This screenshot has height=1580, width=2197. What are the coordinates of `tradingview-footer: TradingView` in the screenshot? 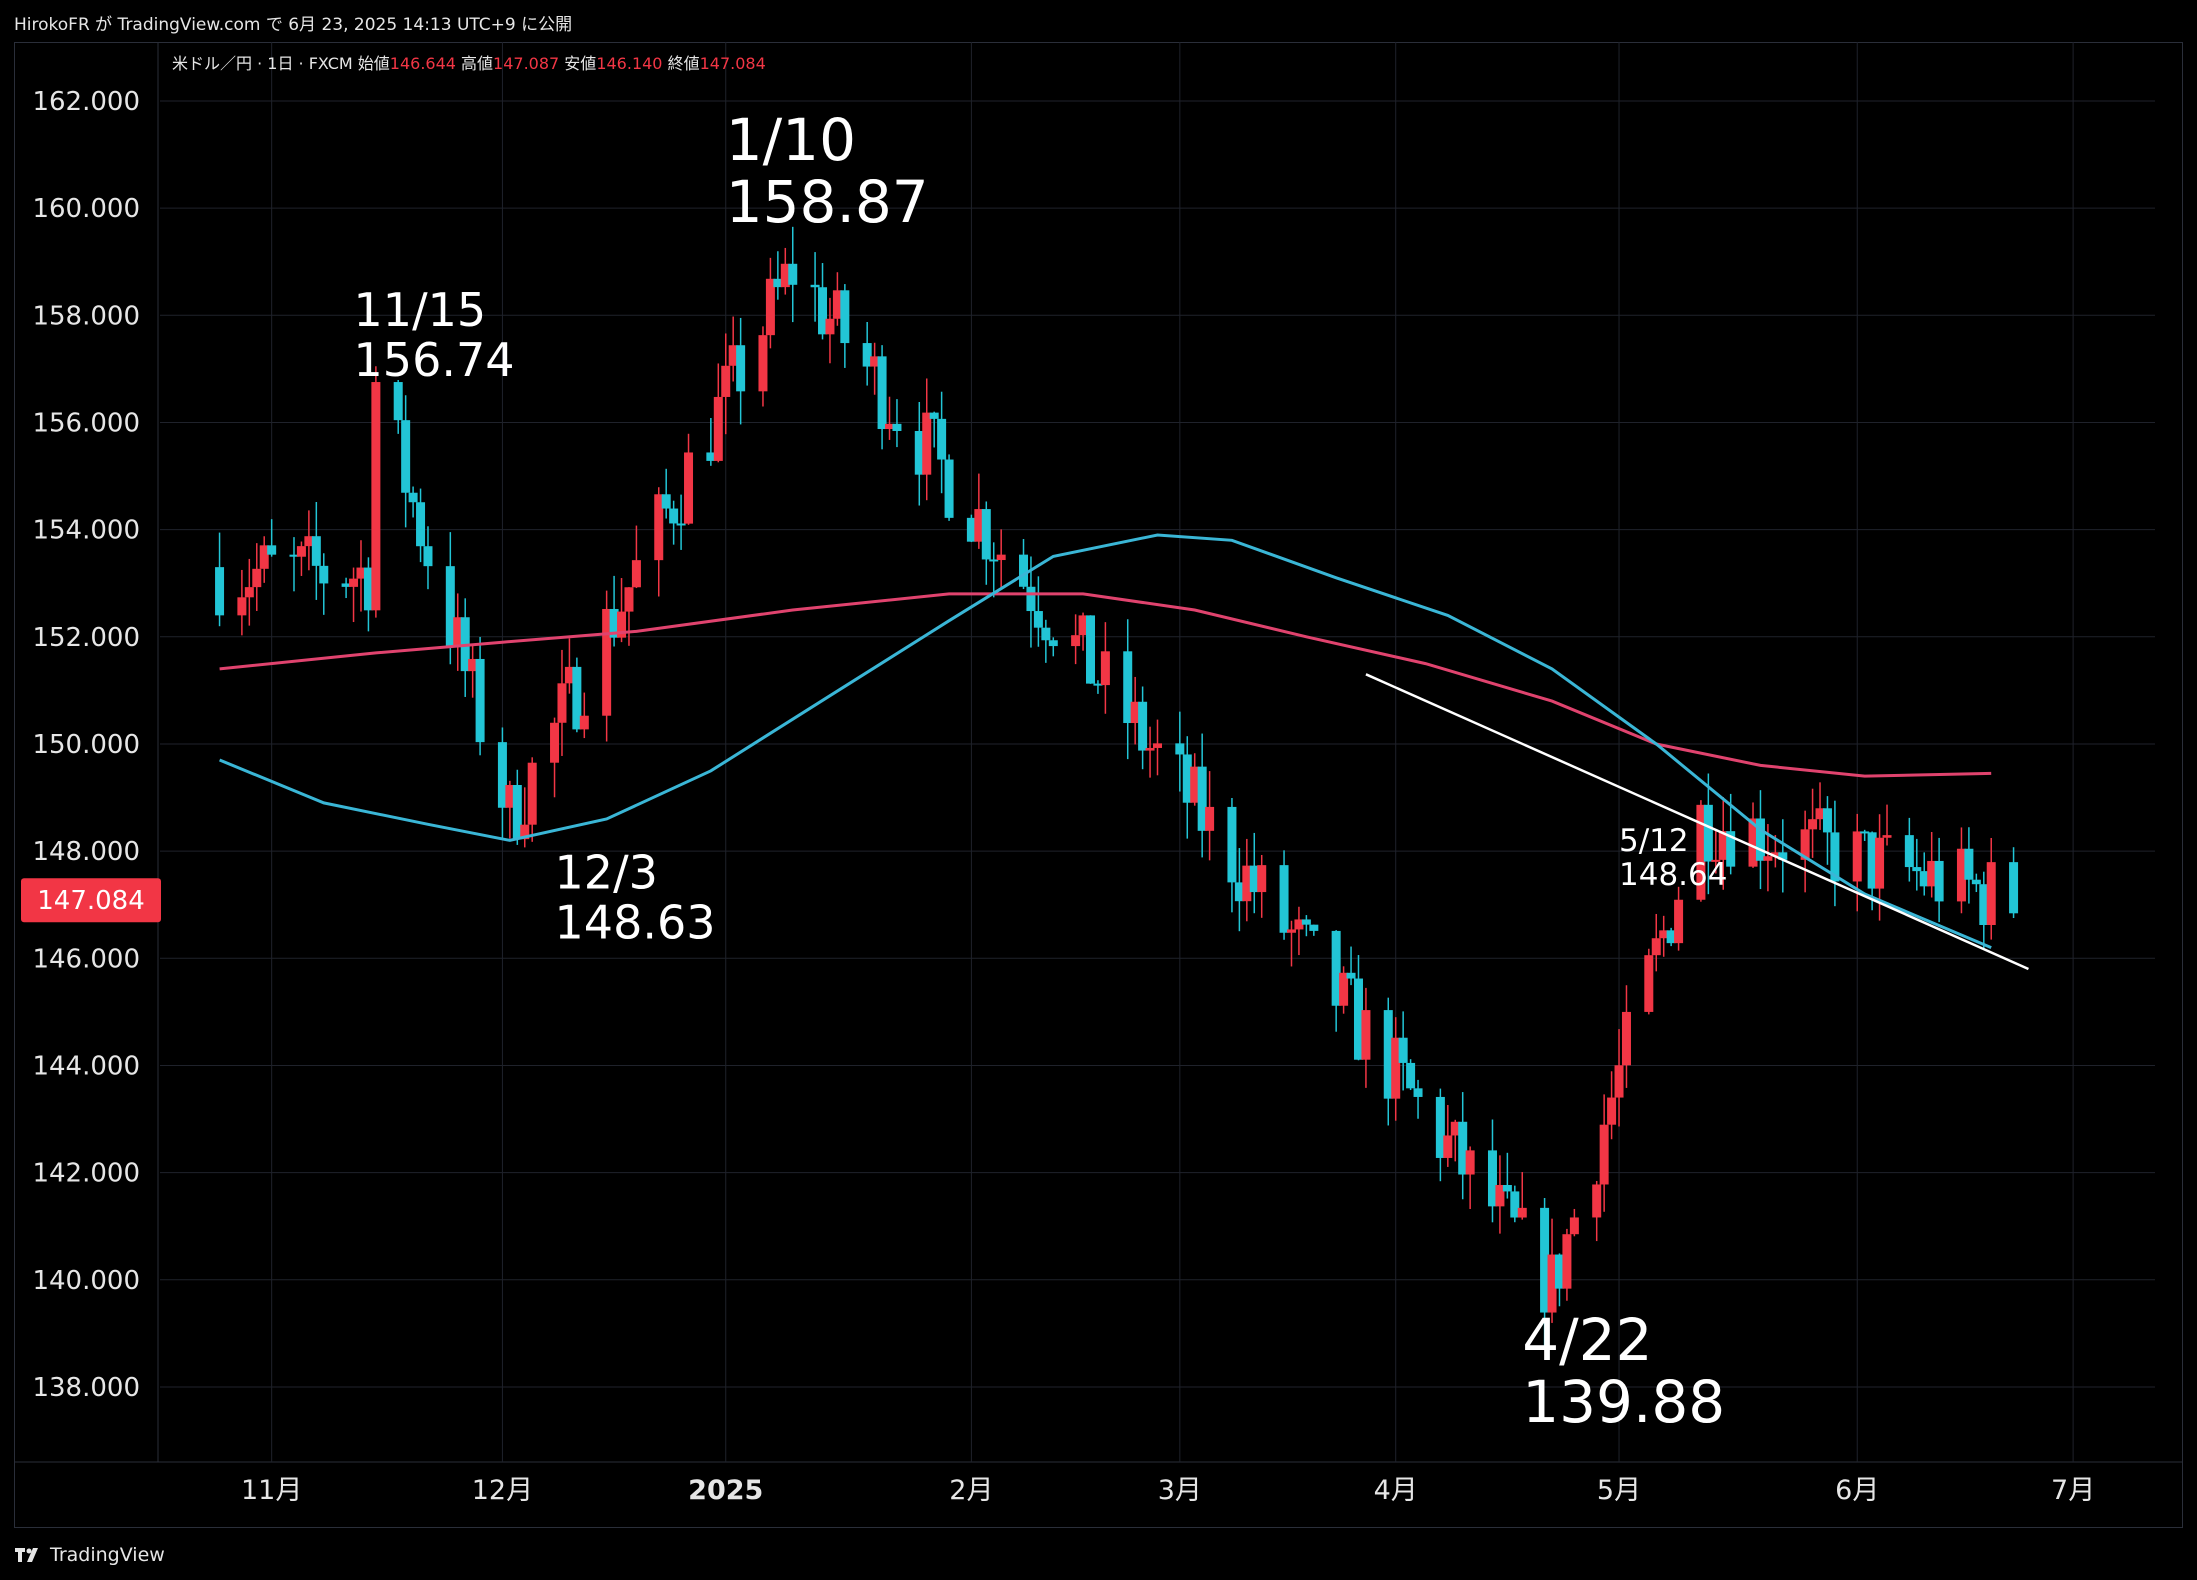 It's located at (89, 1555).